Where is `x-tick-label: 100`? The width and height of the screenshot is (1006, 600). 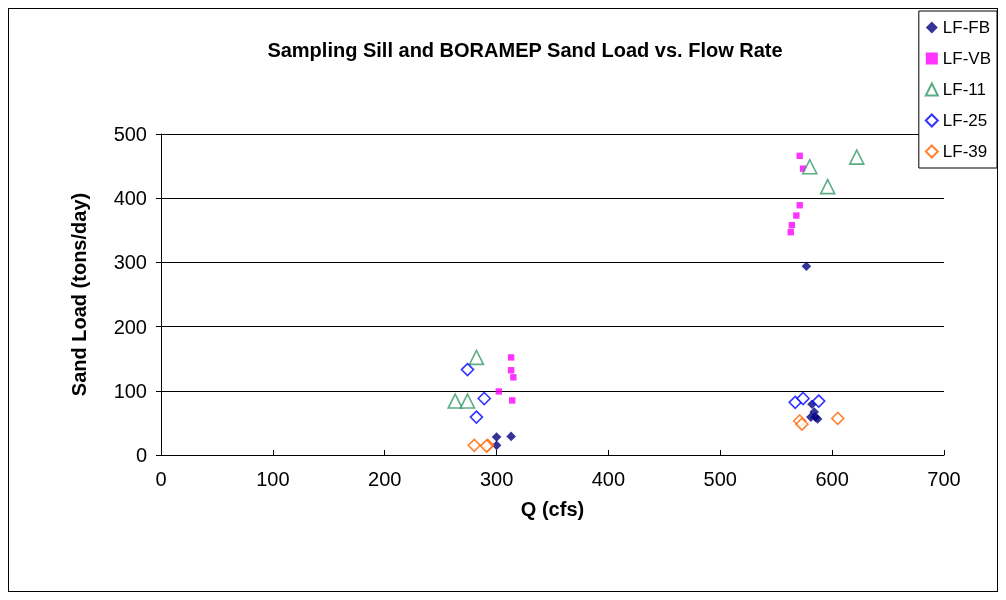
x-tick-label: 100 is located at coordinates (273, 479).